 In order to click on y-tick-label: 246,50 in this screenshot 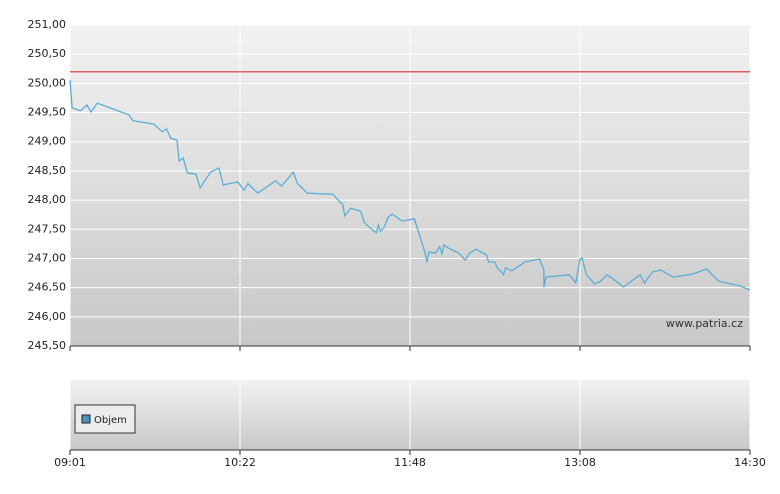, I will do `click(47, 287)`.